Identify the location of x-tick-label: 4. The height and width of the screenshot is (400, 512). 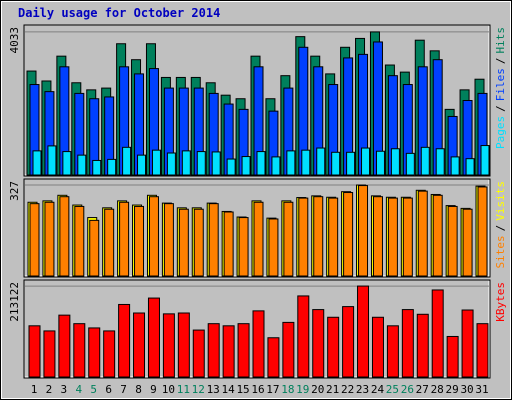
(78, 389).